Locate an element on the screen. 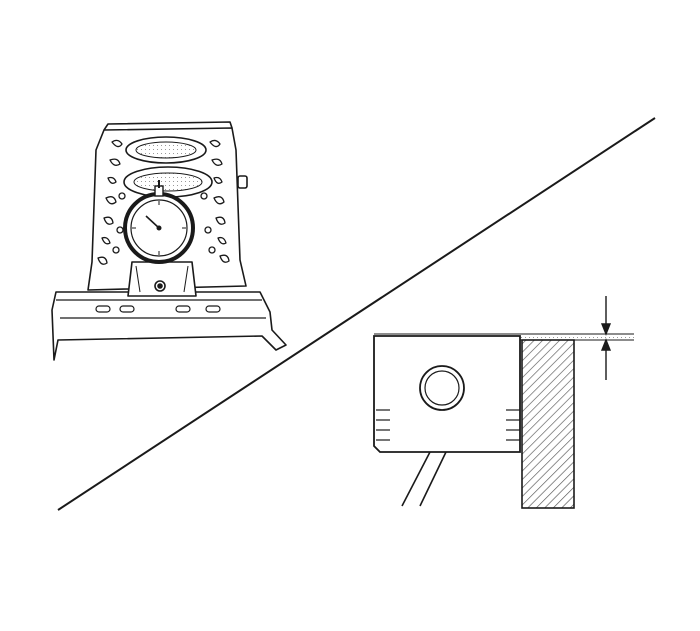  connecting-rod is located at coordinates (424, 479).